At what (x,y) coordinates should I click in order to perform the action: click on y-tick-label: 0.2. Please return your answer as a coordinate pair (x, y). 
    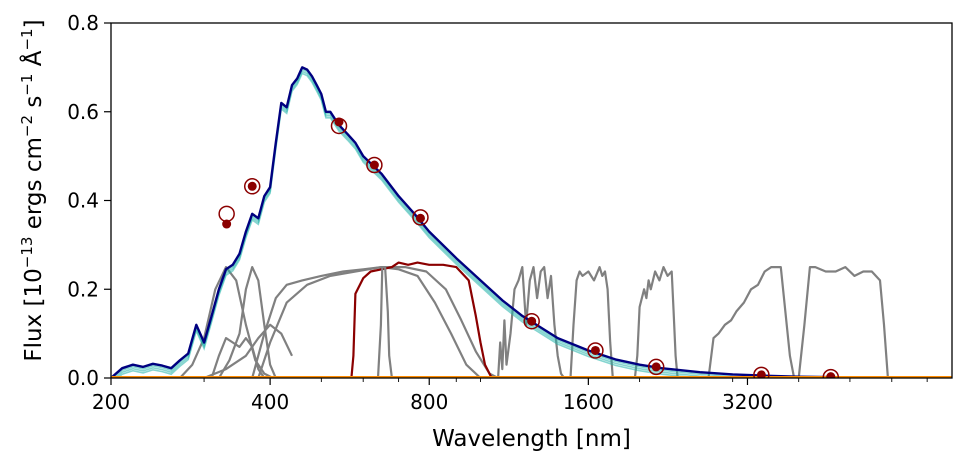
    Looking at the image, I should click on (83, 289).